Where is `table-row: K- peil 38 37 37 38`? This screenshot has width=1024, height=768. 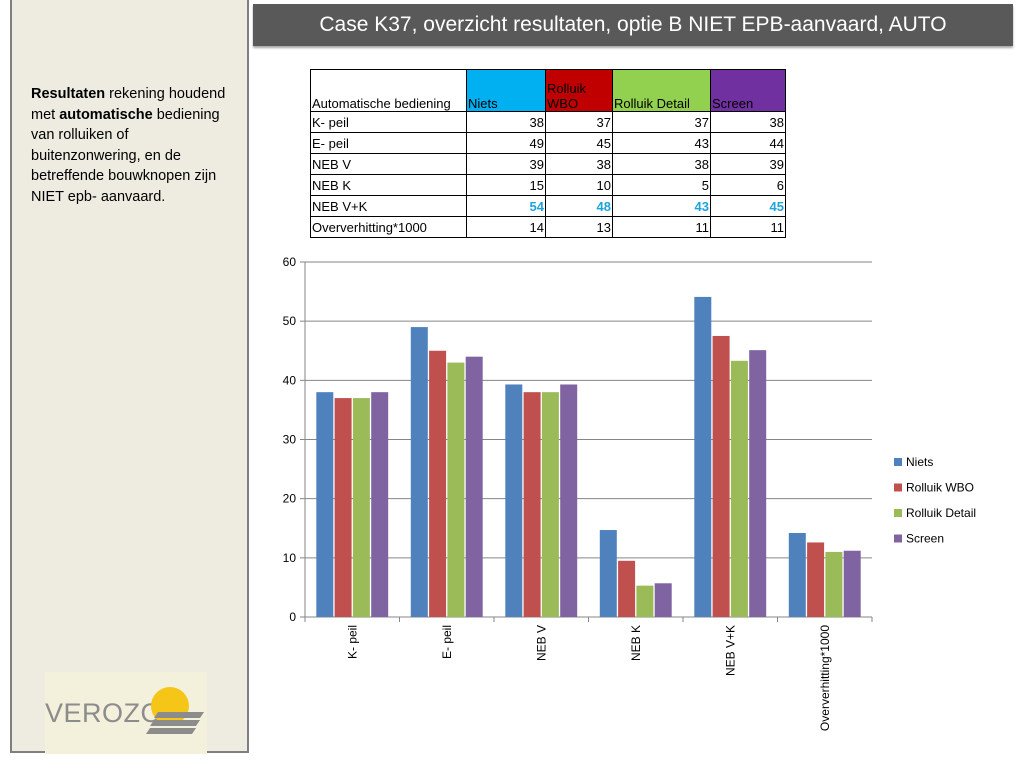 table-row: K- peil 38 37 37 38 is located at coordinates (548, 122).